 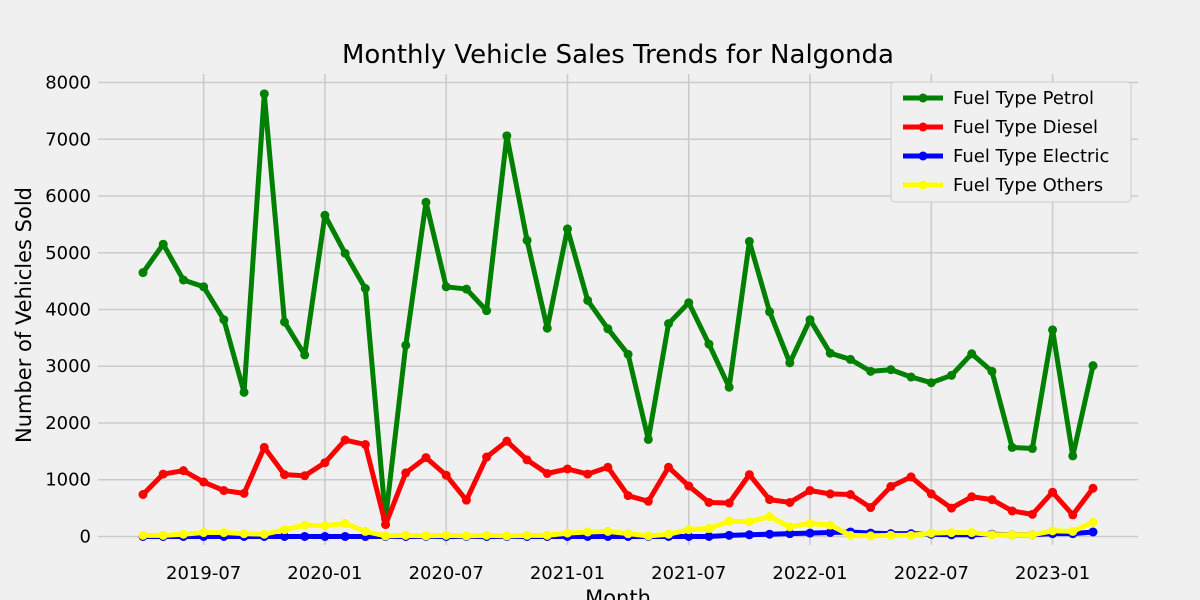 What do you see at coordinates (1052, 573) in the screenshot?
I see `x-tick-label: 2023-01` at bounding box center [1052, 573].